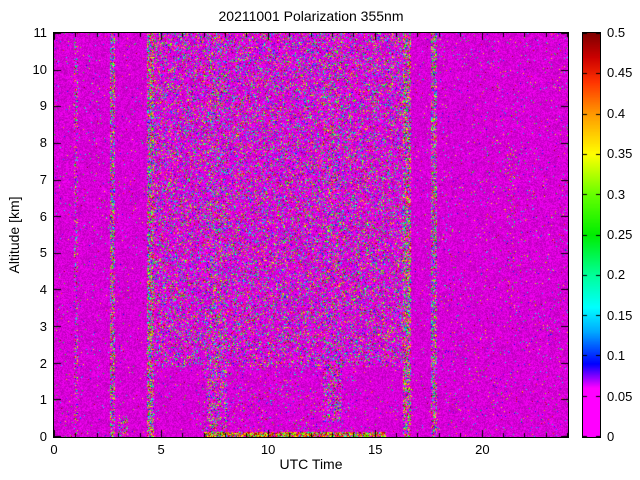  I want to click on colorbar-tick-label: 0.25, so click(620, 234).